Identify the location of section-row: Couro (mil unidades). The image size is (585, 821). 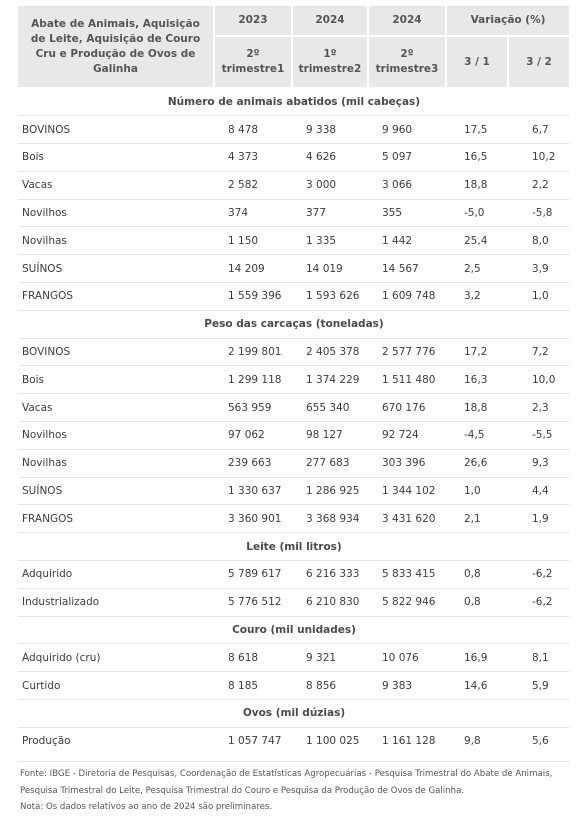
(294, 629).